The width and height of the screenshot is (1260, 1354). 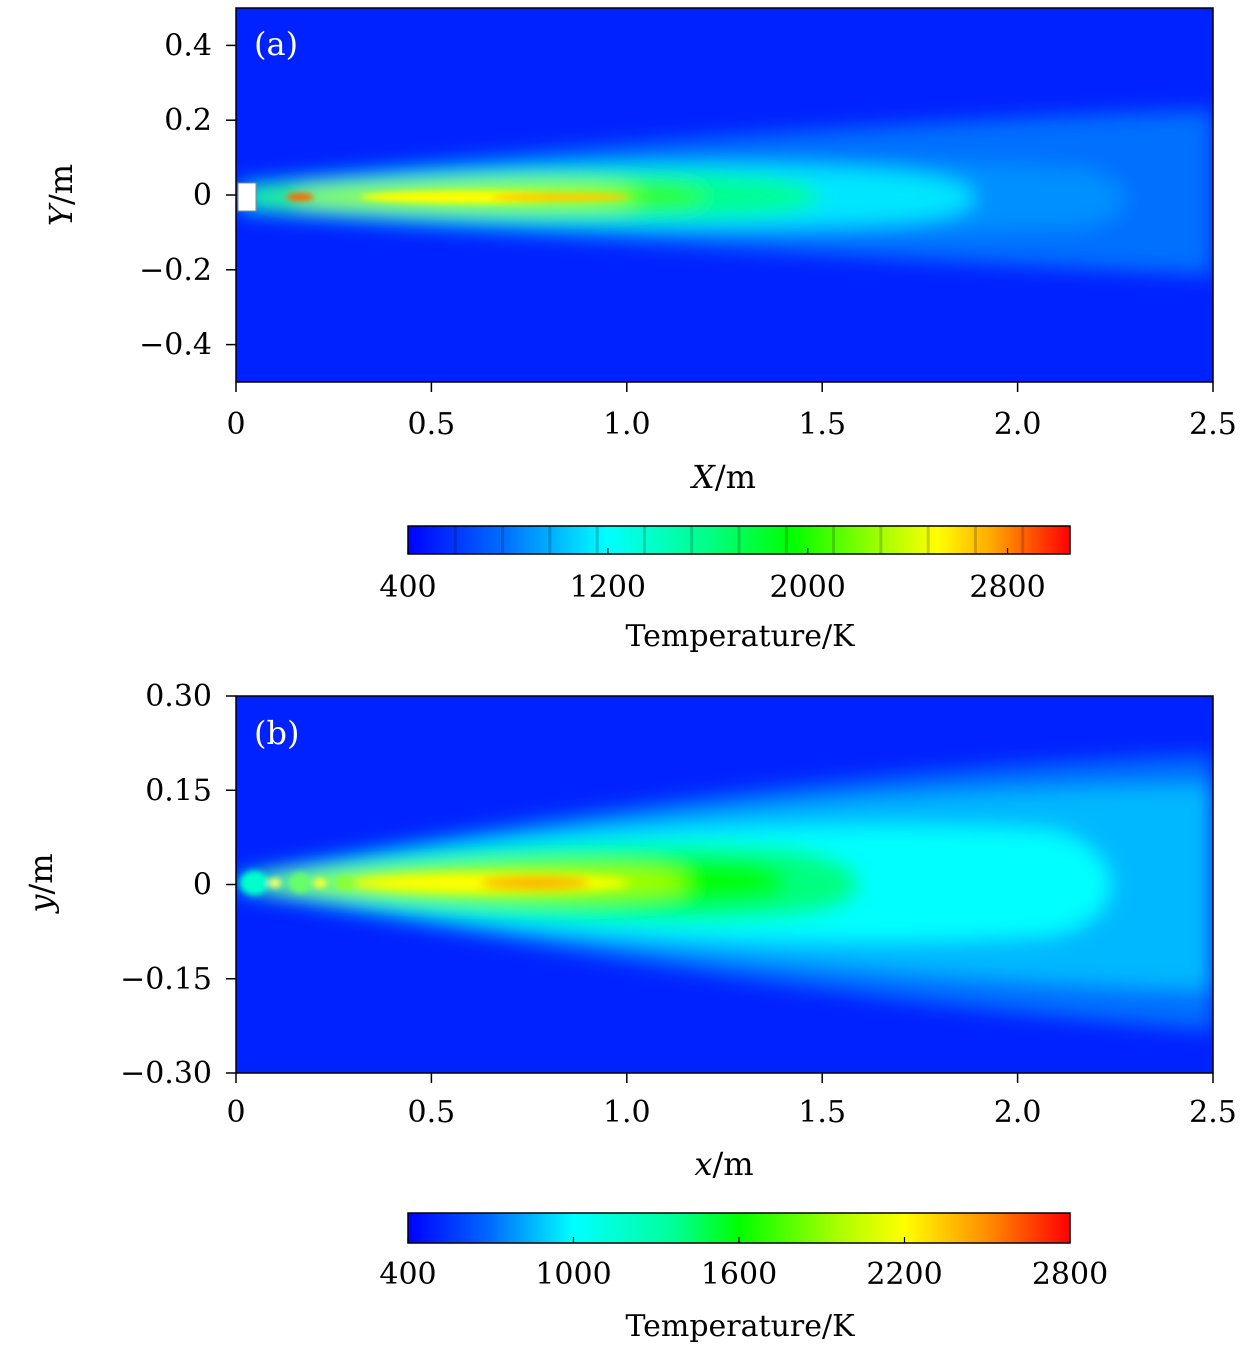 I want to click on colorbar-a-ticks: 400 1200 2000 2800, so click(x=712, y=576).